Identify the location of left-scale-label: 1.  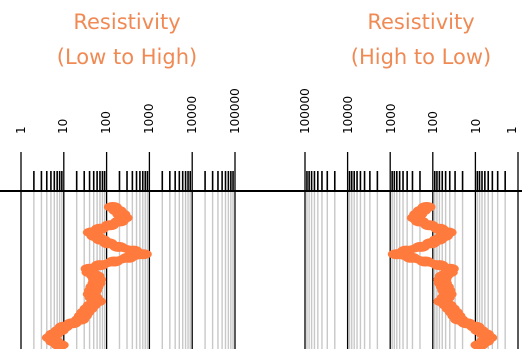
(21, 130).